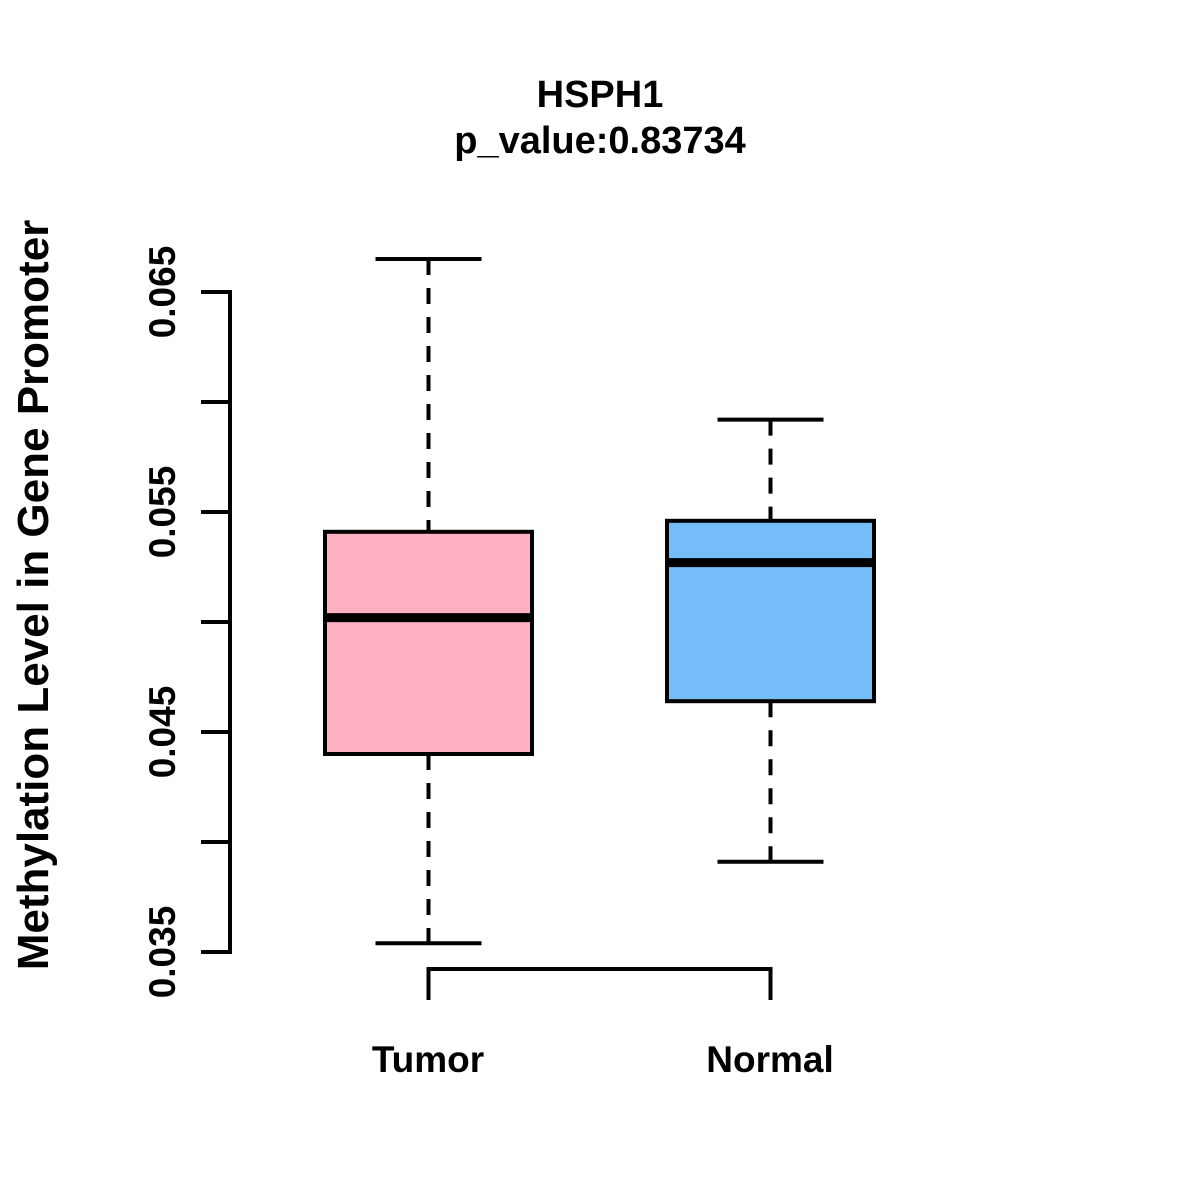 The image size is (1200, 1200). I want to click on x-axis-bracket, so click(599, 983).